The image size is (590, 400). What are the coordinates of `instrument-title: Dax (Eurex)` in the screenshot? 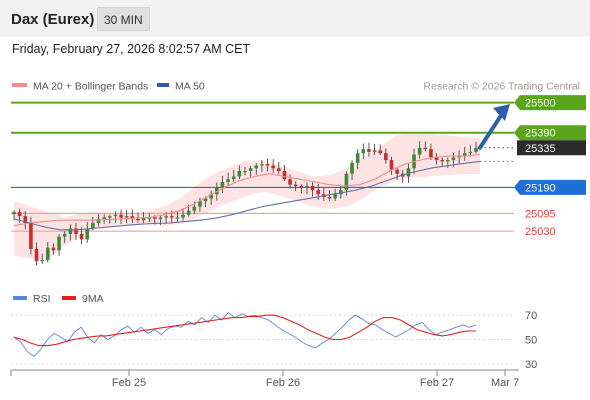 It's located at (53, 19).